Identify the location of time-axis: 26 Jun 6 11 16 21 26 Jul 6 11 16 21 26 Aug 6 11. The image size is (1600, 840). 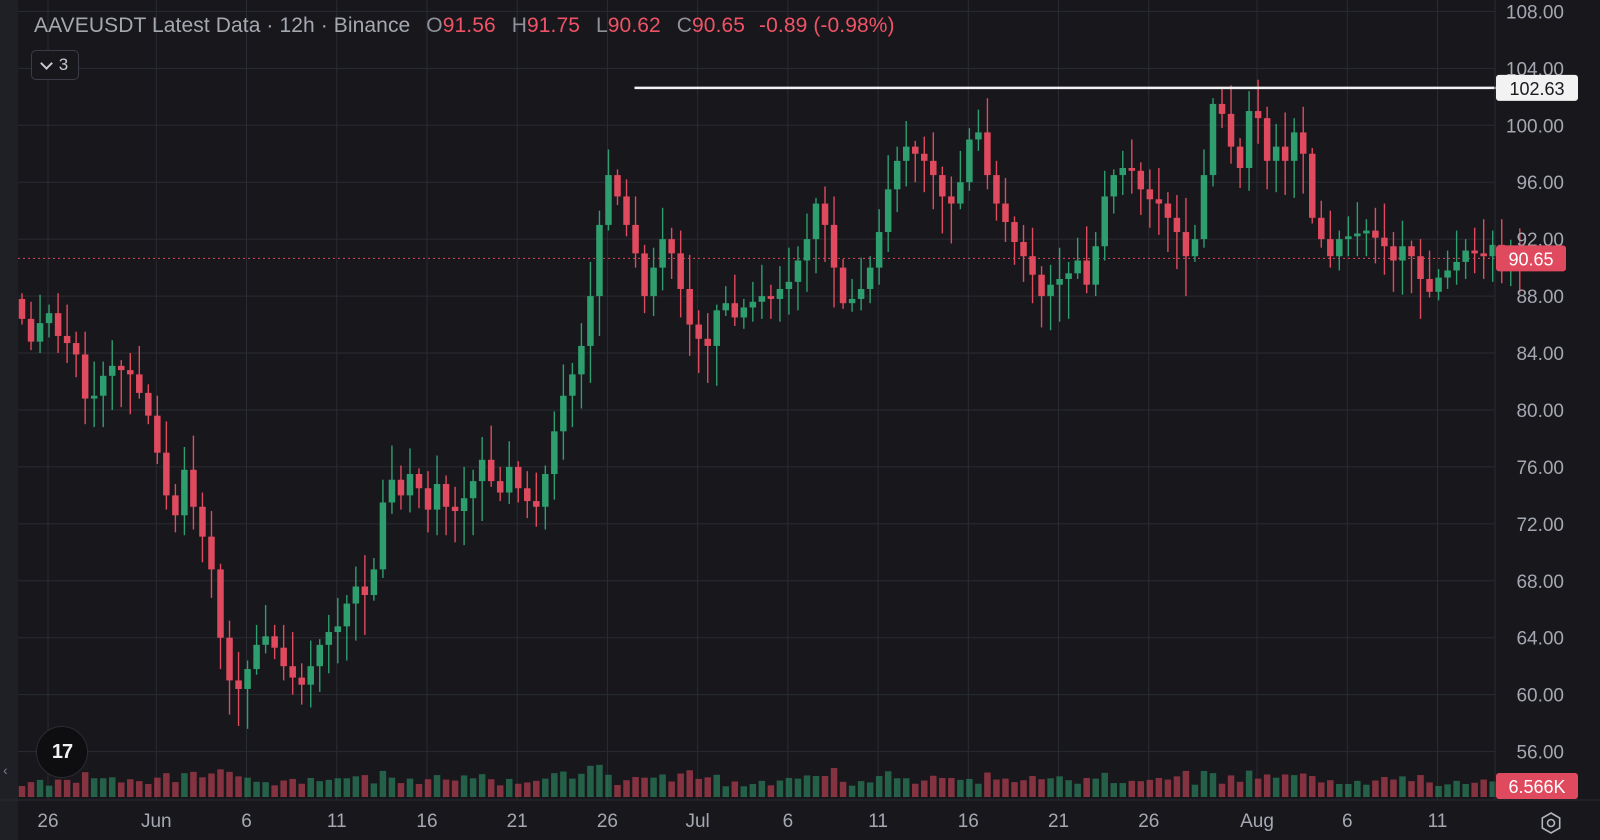
(742, 821).